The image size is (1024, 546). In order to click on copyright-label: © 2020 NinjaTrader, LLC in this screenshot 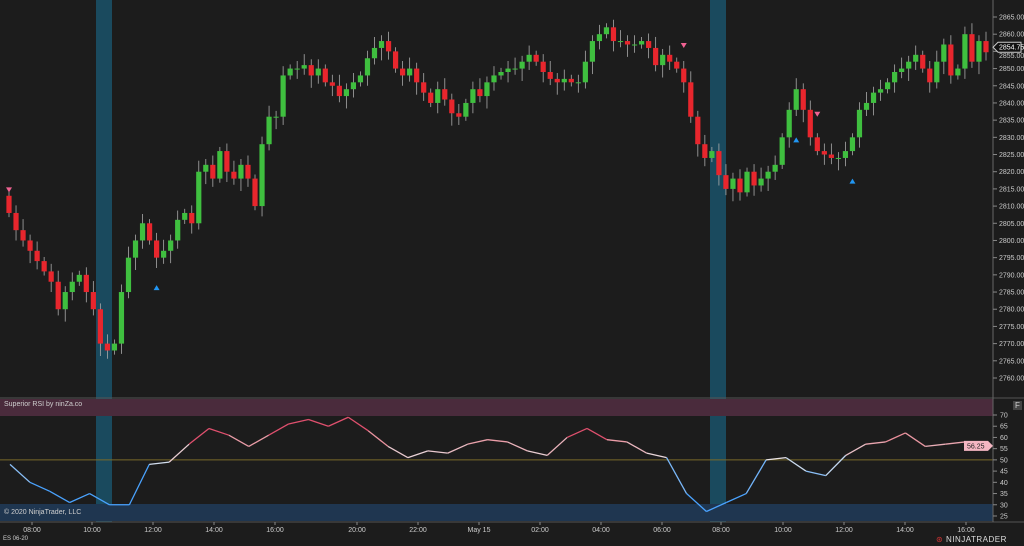, I will do `click(43, 512)`.